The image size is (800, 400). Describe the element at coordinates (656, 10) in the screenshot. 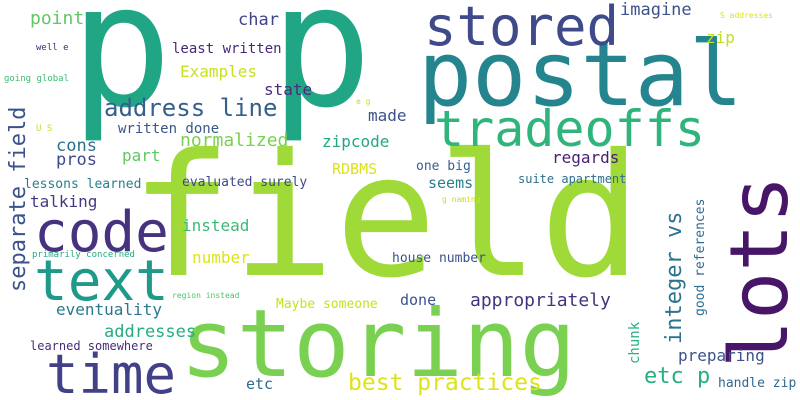

I see `word-imagine: imagine` at that location.